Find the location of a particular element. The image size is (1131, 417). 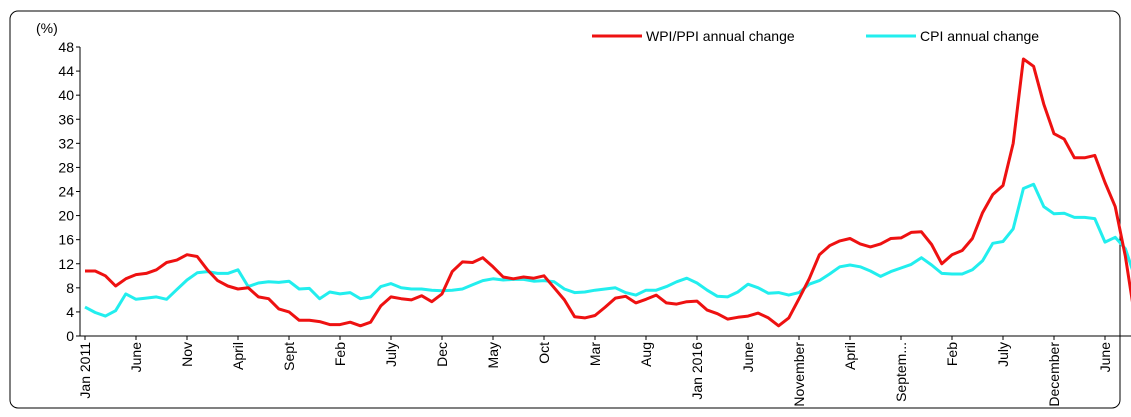

x-tick-label: Mar is located at coordinates (595, 354).